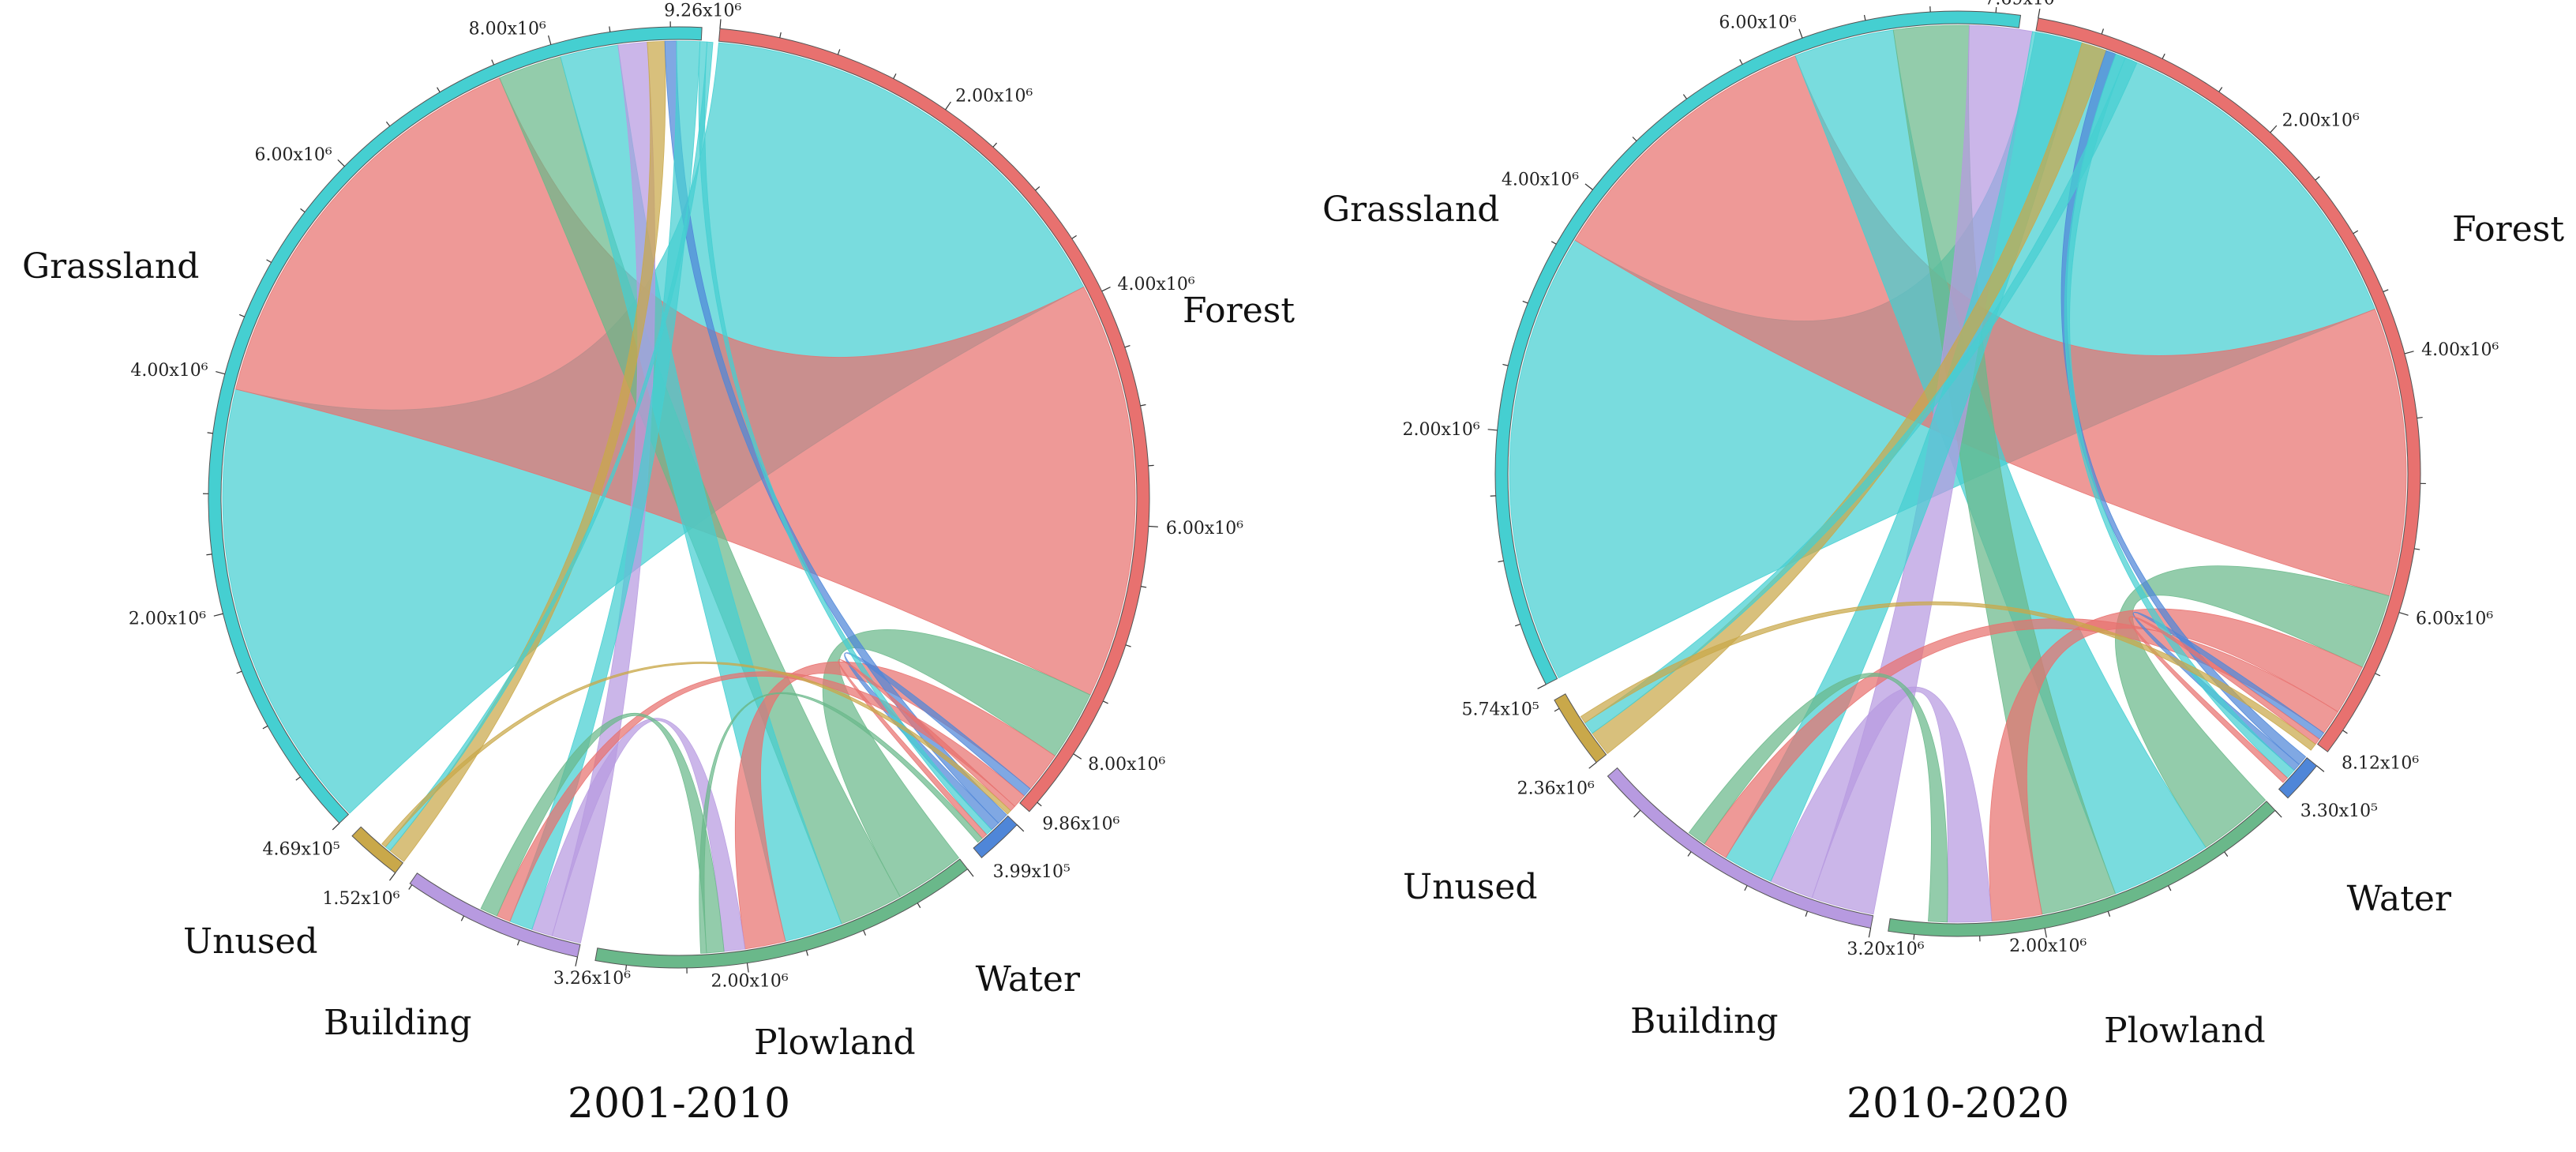 The height and width of the screenshot is (1152, 2576). I want to click on tick-label-grassland: 8.00x10⁶, so click(507, 29).